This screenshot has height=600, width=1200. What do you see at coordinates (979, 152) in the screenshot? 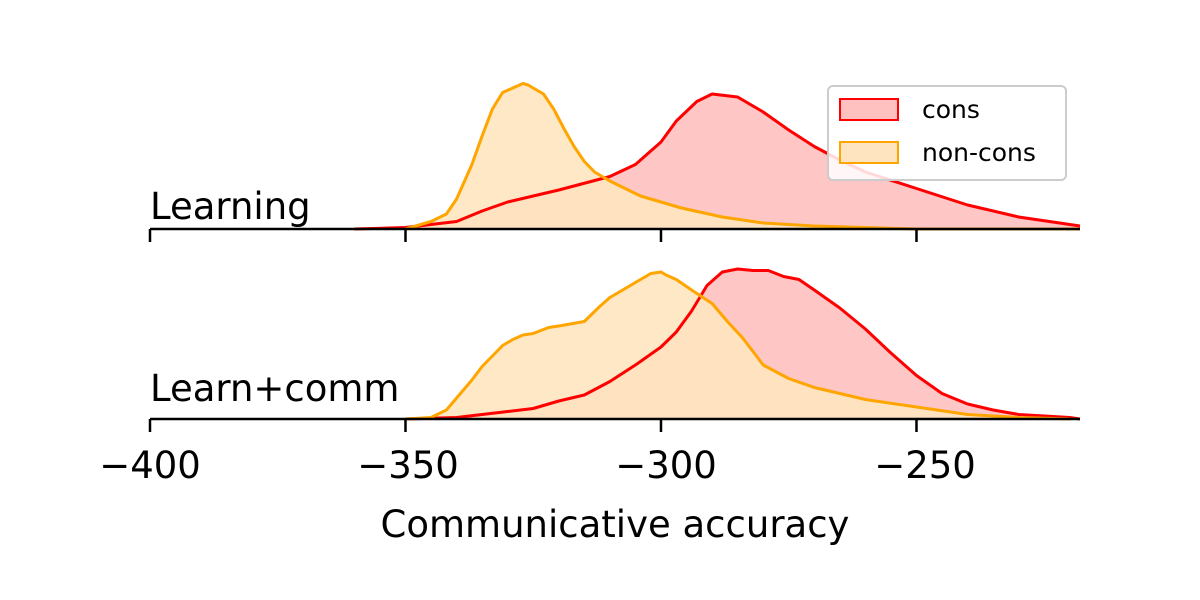
I see `legend-label-non-cons: non-cons` at bounding box center [979, 152].